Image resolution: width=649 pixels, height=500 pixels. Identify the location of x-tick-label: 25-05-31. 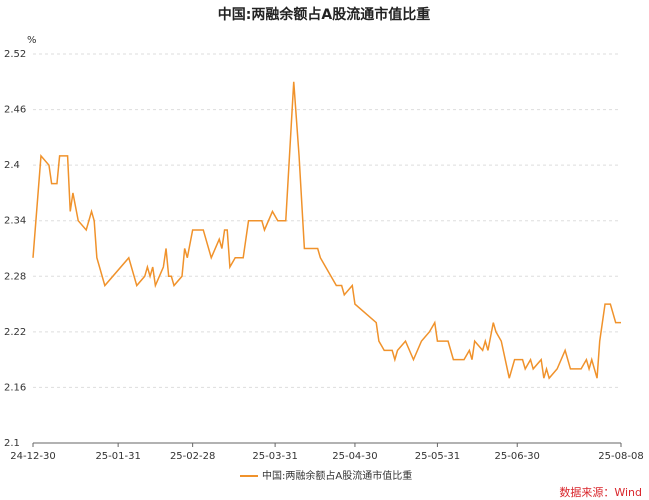
(437, 456).